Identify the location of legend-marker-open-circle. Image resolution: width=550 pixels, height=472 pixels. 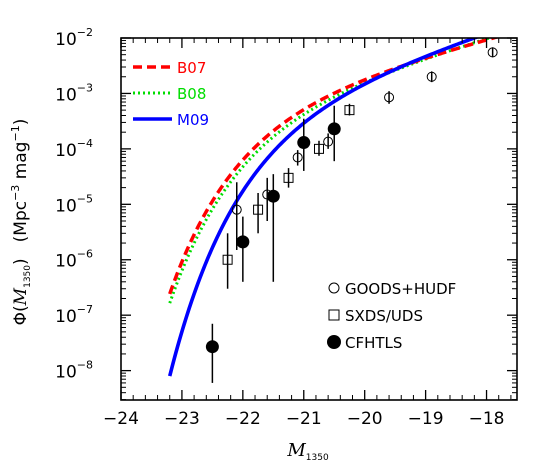
(334, 288).